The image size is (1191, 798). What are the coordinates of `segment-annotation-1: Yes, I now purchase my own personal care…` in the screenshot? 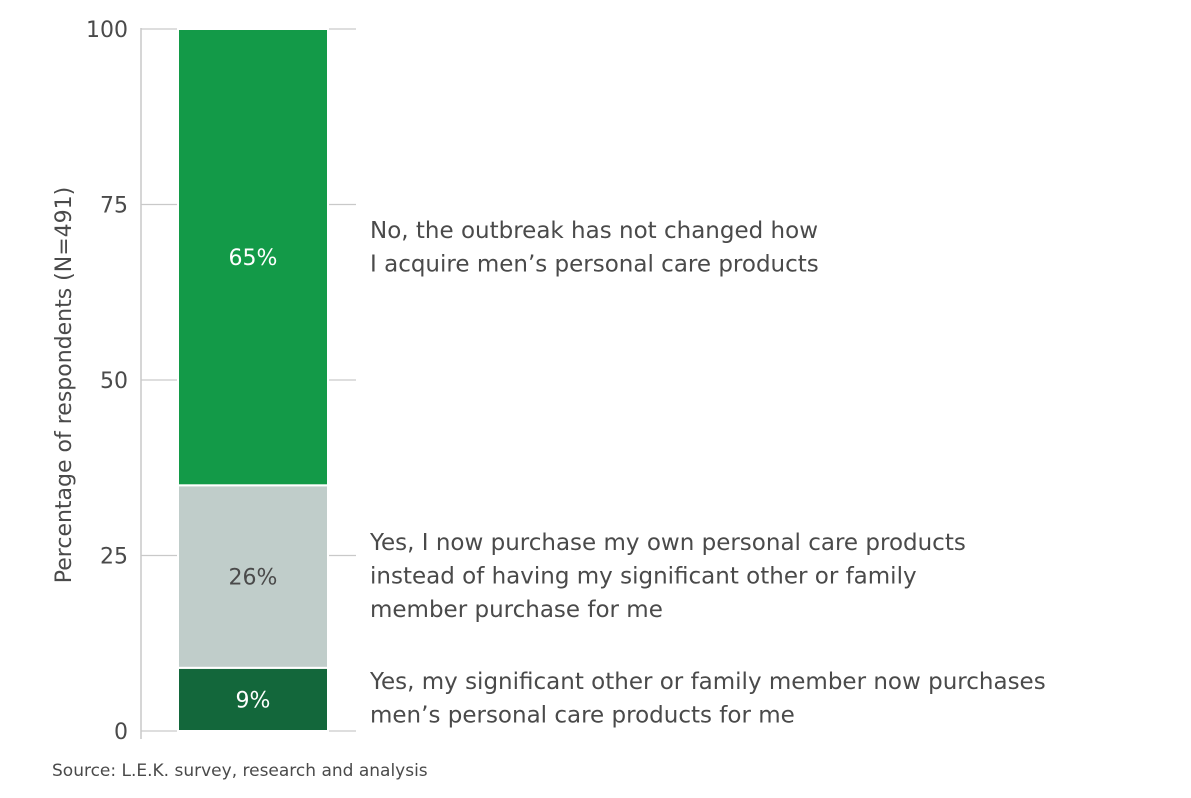 It's located at (667, 576).